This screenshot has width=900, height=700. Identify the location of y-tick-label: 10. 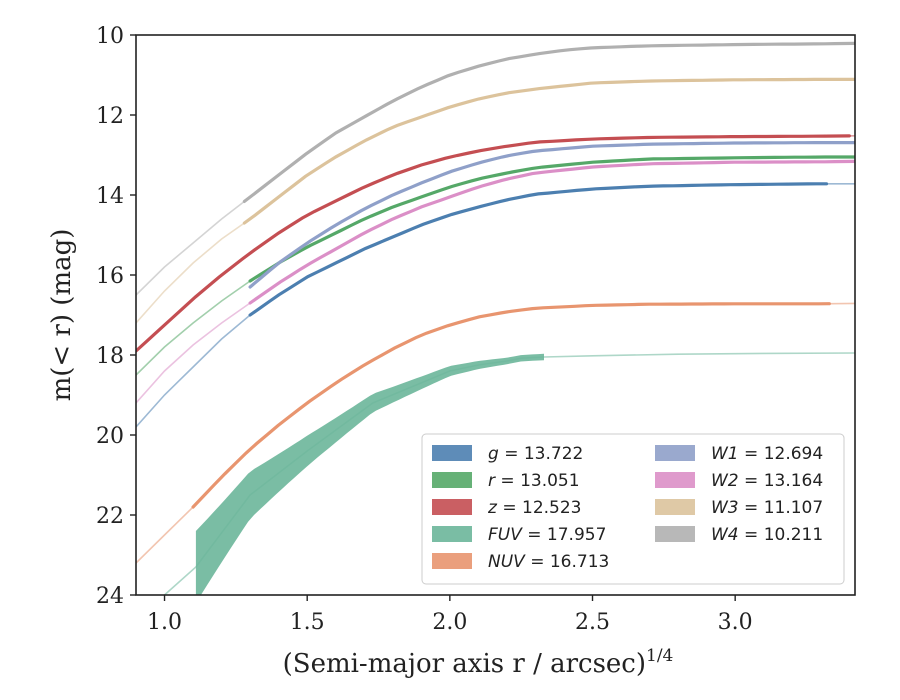
(110, 36).